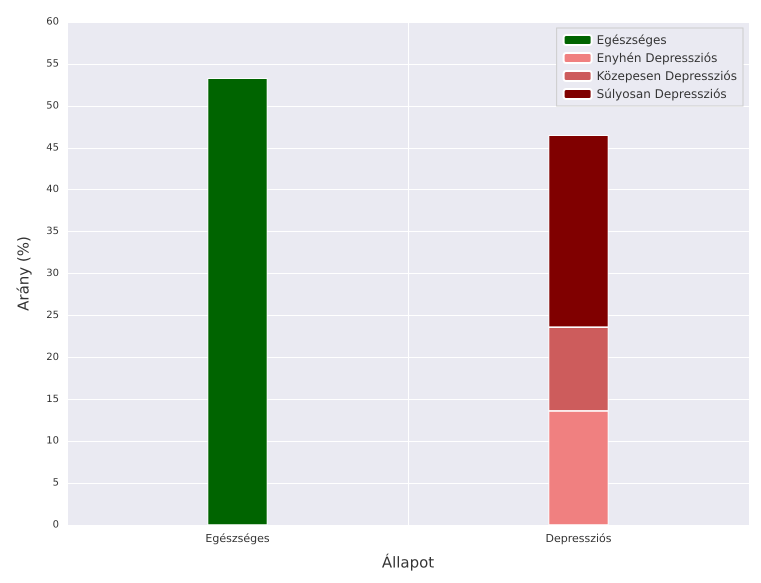 Image resolution: width=761 pixels, height=583 pixels. What do you see at coordinates (52, 148) in the screenshot?
I see `y-tick-label: 45` at bounding box center [52, 148].